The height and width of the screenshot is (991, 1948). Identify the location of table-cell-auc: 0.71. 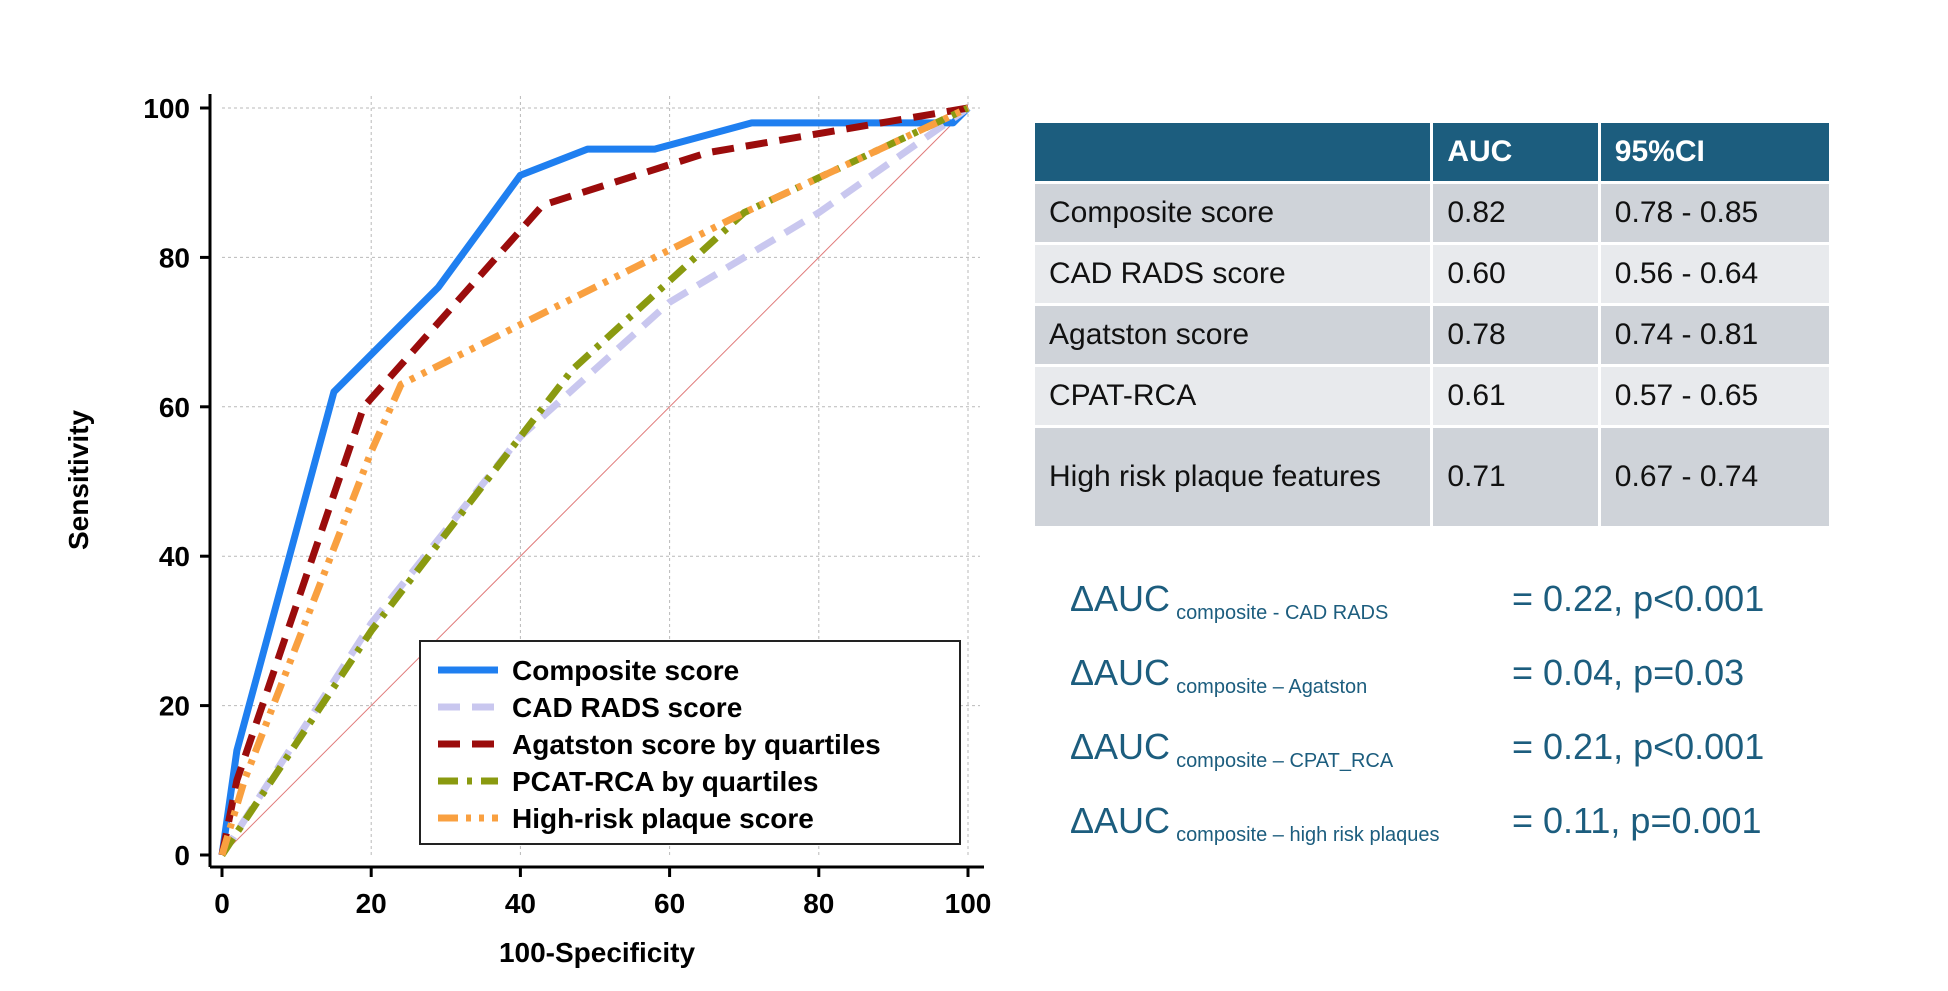
(1515, 477).